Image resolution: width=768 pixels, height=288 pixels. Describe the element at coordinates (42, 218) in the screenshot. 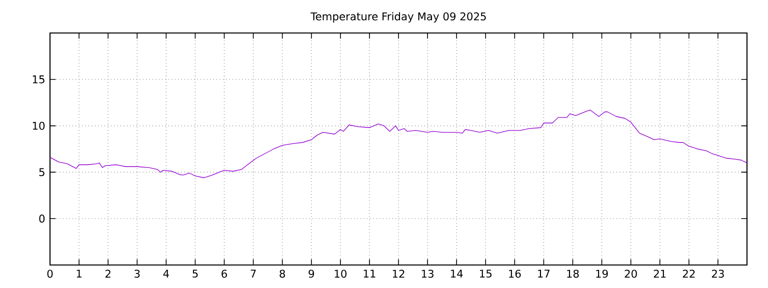

I see `y-tick-label: 0` at that location.